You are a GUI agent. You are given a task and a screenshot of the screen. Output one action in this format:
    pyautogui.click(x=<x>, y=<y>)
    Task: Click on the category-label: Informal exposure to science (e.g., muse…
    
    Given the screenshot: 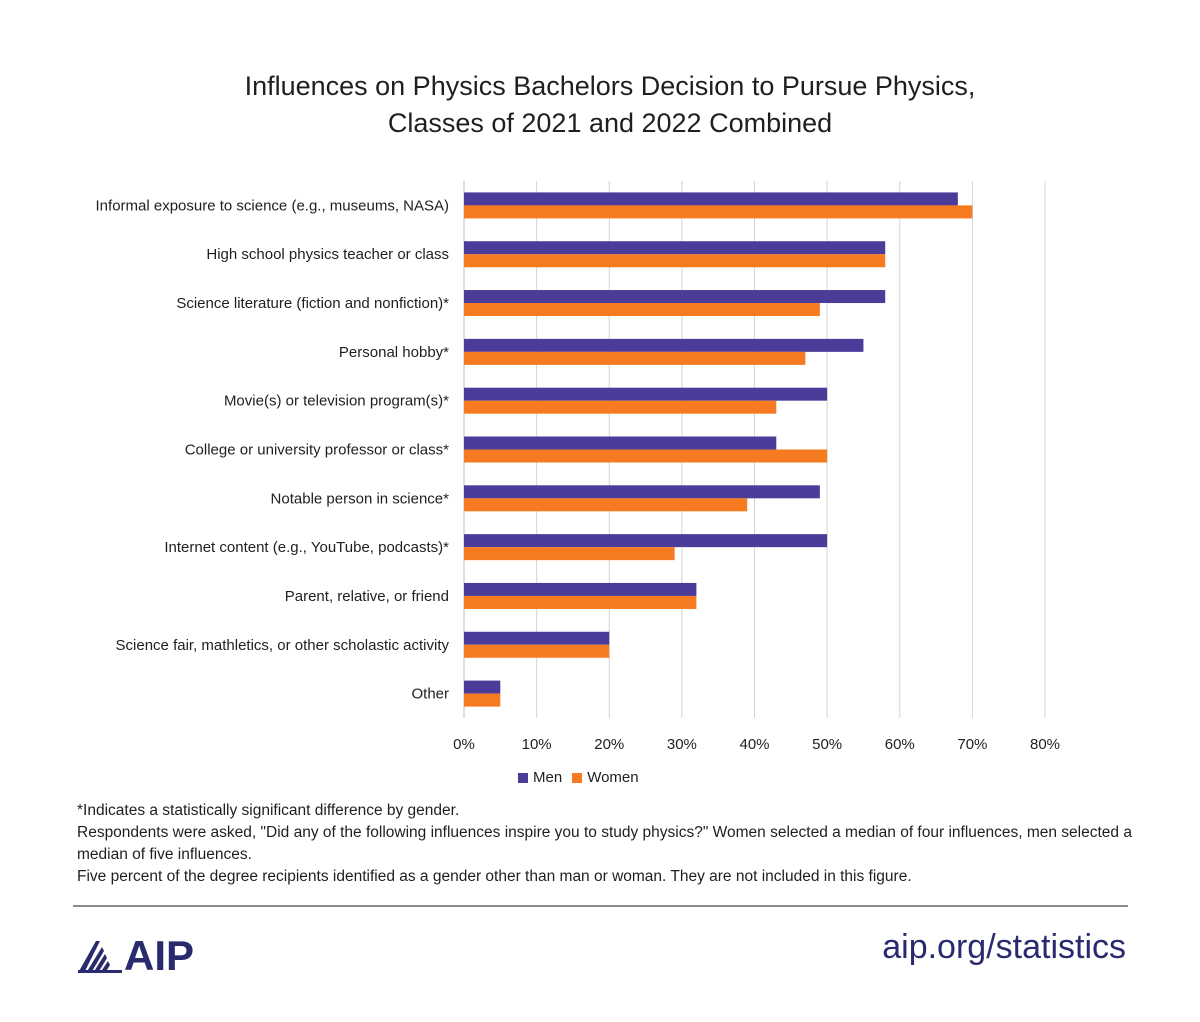 What is the action you would take?
    pyautogui.click(x=272, y=205)
    